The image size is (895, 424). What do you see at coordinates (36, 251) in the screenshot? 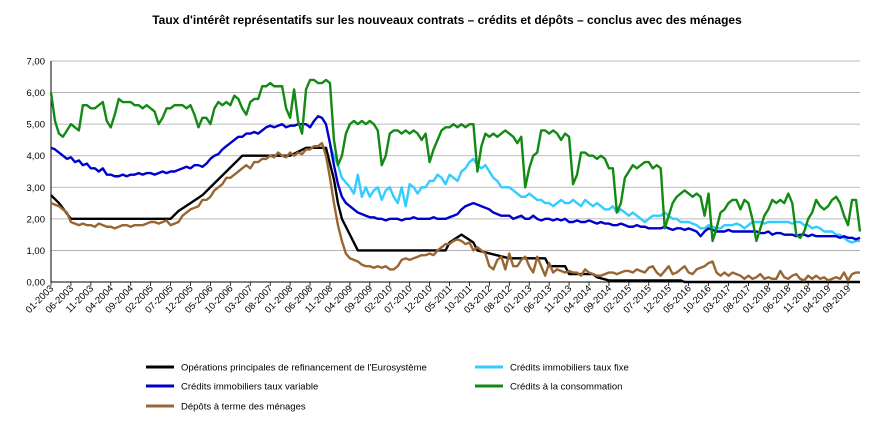
I see `y-tick-label: 1,00` at bounding box center [36, 251].